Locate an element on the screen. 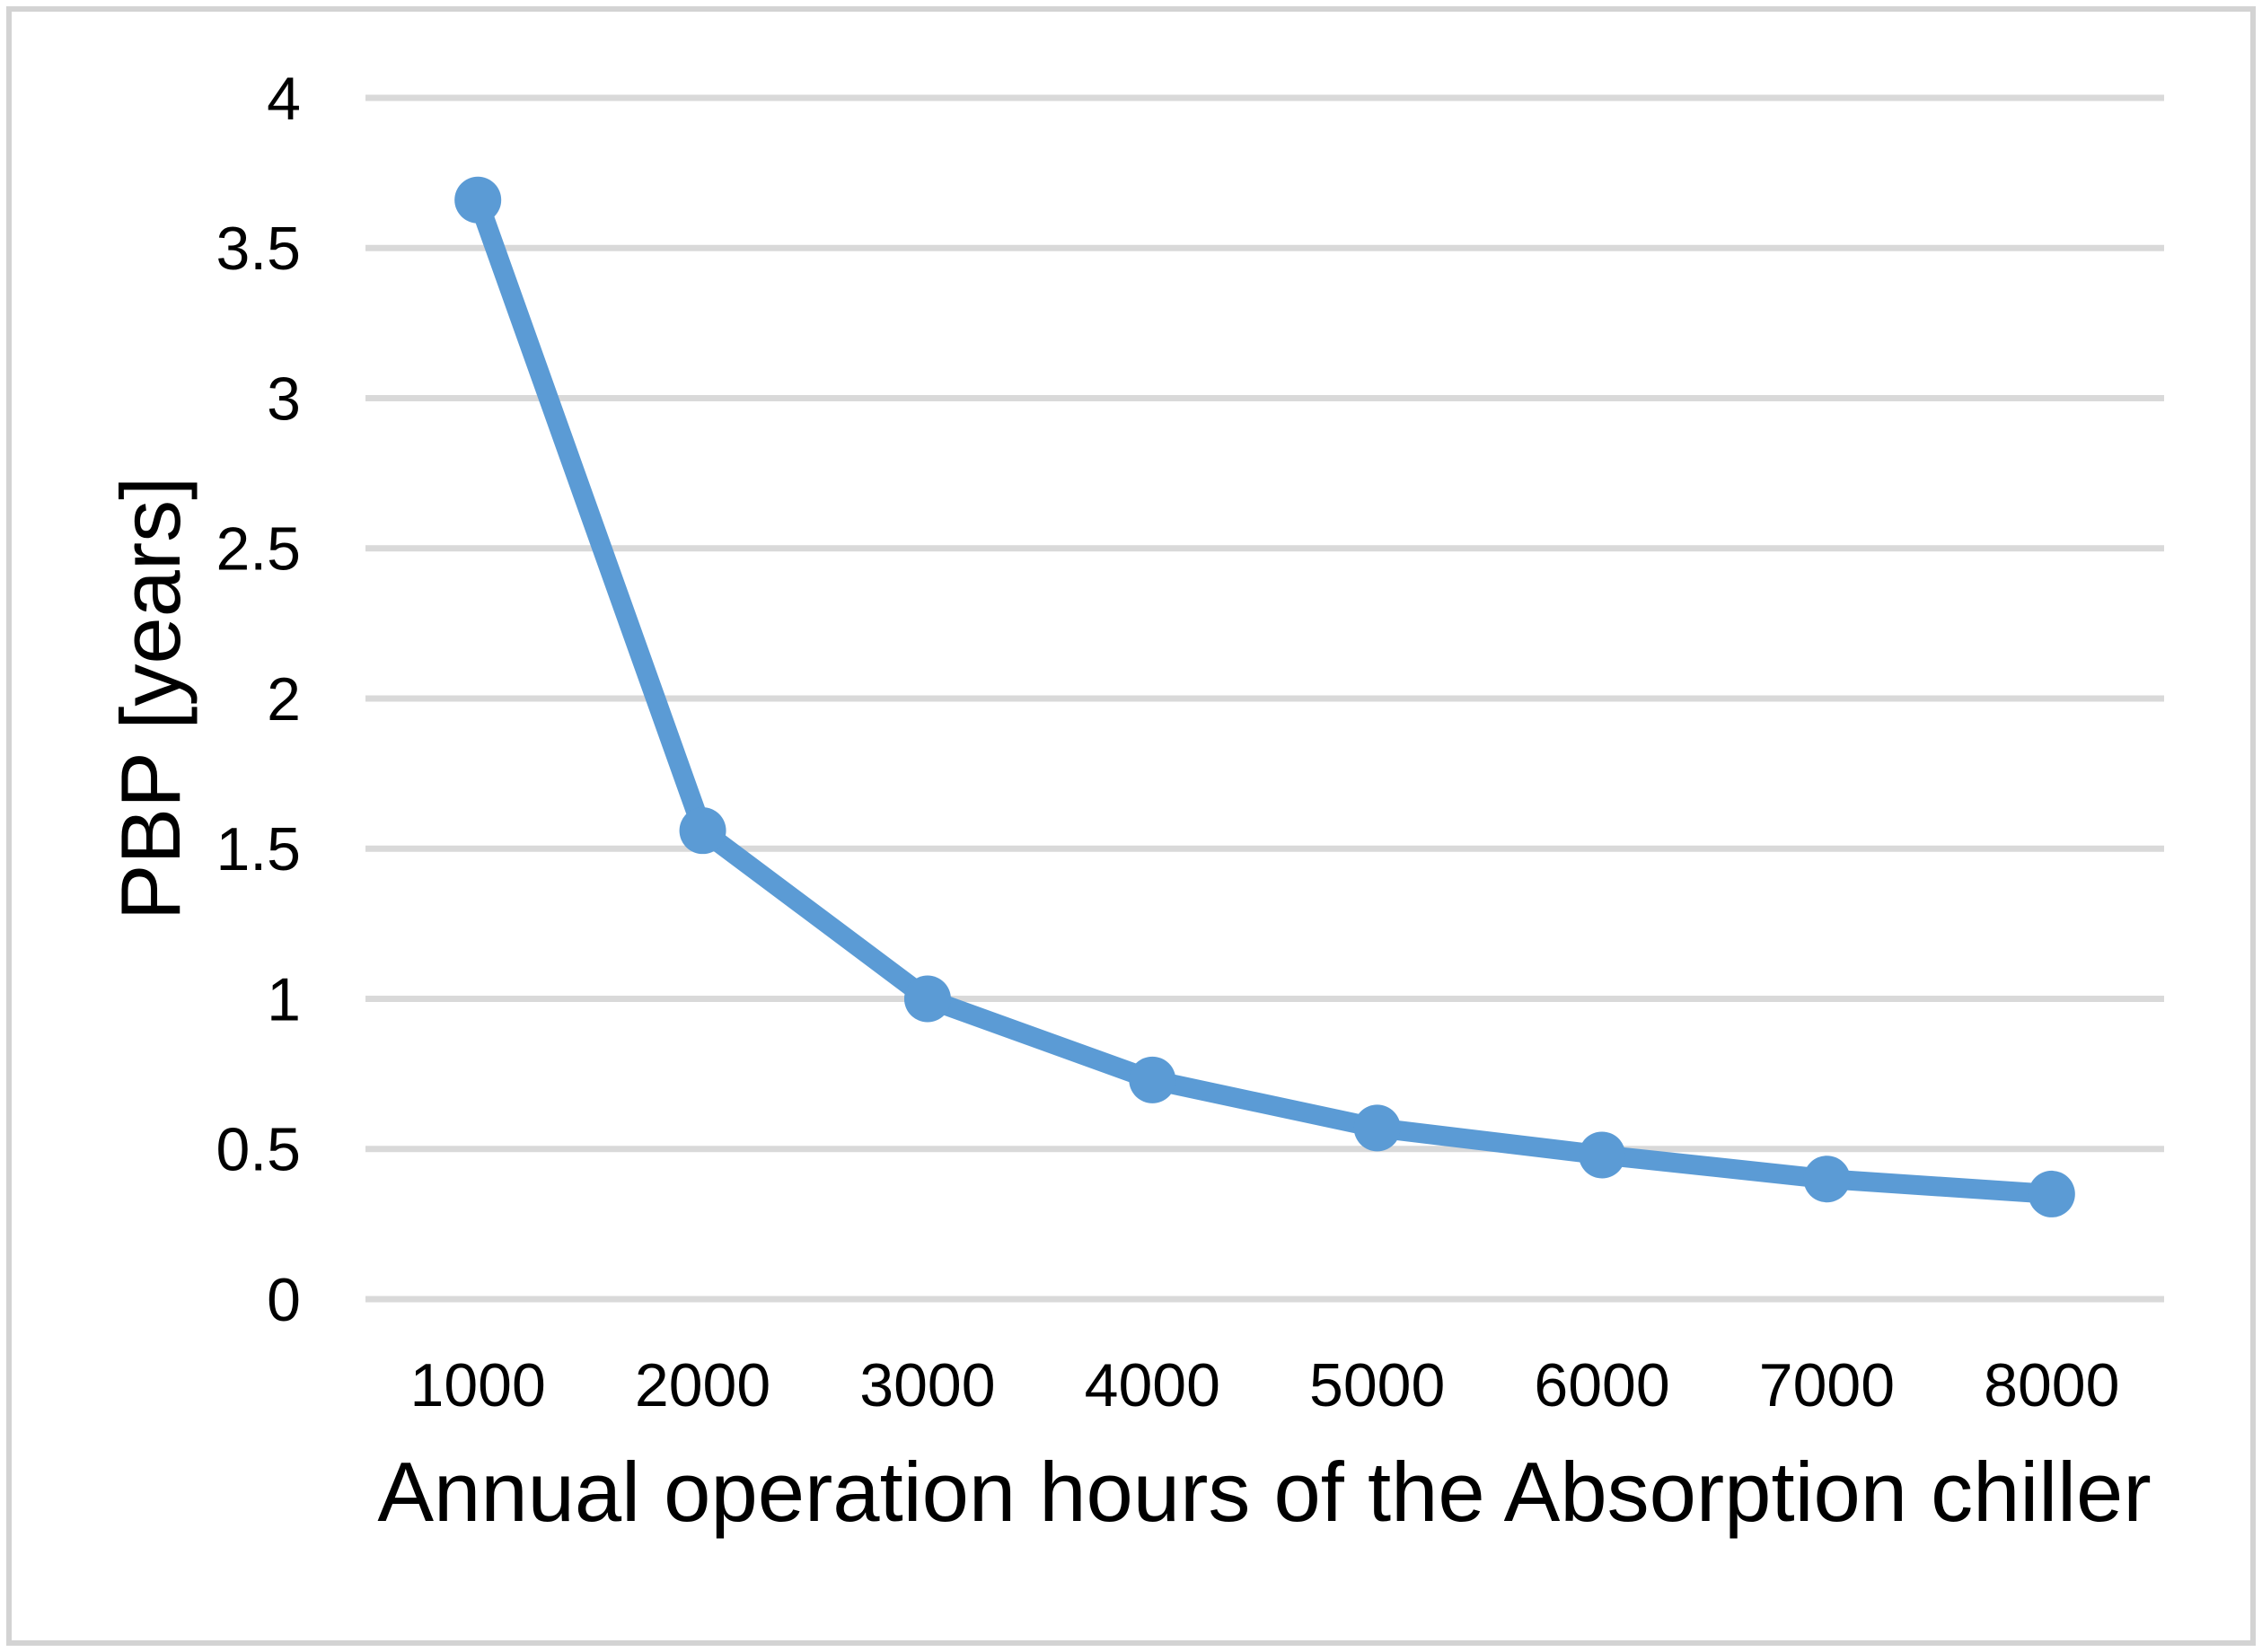 The image size is (2262, 1652). y-tick-label: 1 is located at coordinates (284, 999).